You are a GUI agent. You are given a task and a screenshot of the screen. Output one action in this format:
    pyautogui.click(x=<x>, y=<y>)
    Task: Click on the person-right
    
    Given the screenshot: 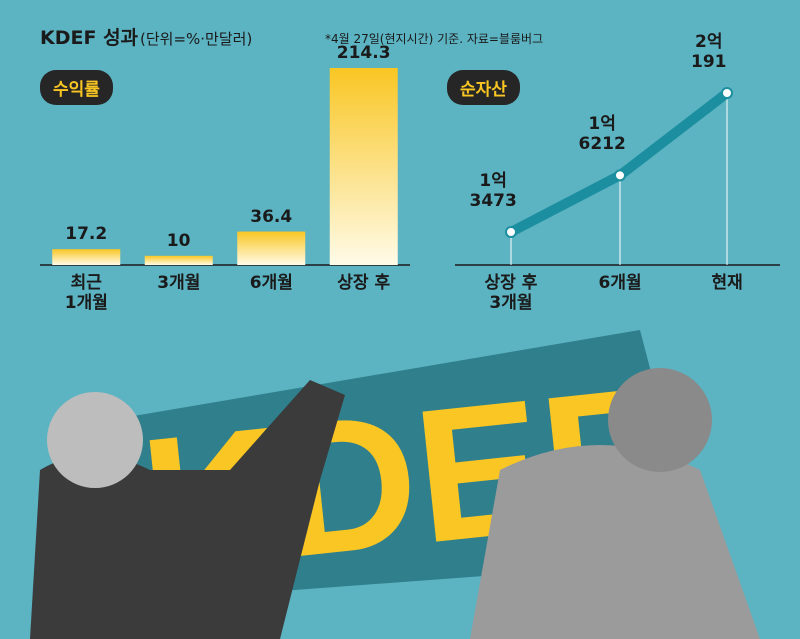 What is the action you would take?
    pyautogui.click(x=615, y=542)
    